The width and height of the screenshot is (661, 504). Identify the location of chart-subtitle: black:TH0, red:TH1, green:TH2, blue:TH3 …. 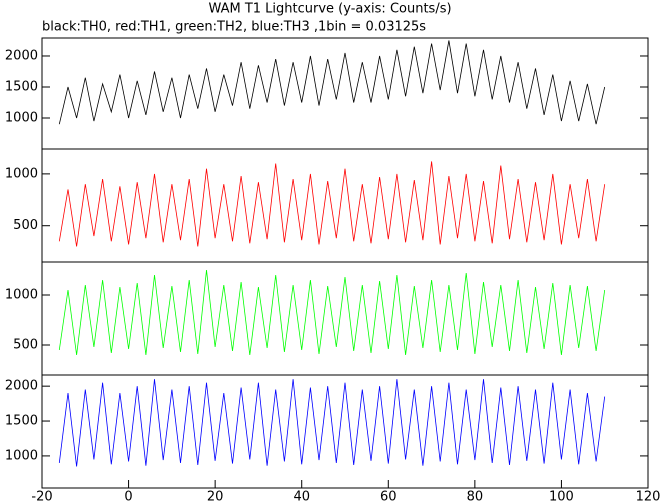
(234, 27).